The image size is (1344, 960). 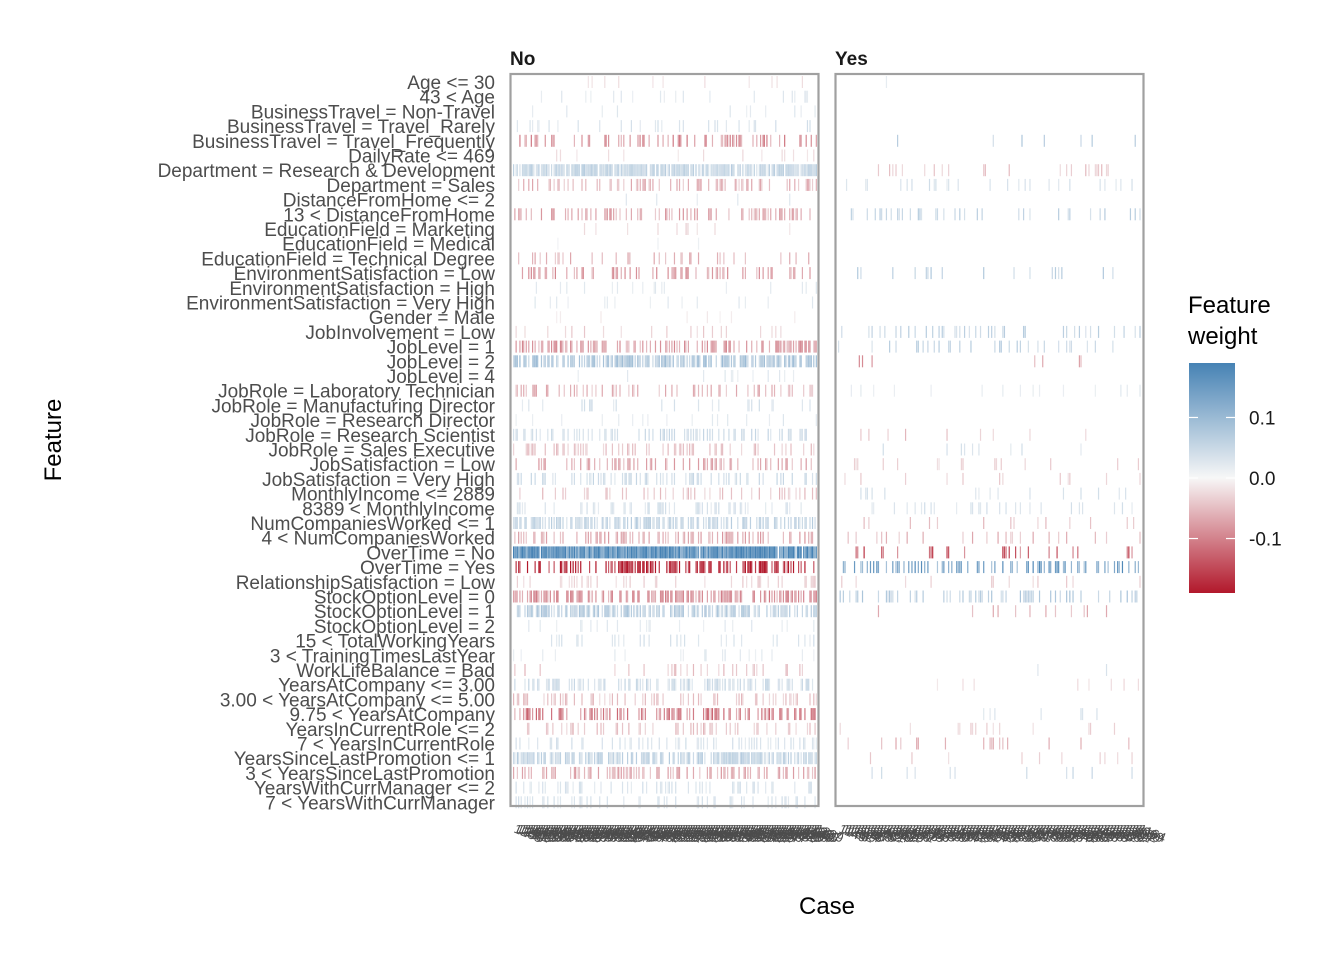 What do you see at coordinates (372, 524) in the screenshot?
I see `feature-label: NumCompaniesWorked <= 1` at bounding box center [372, 524].